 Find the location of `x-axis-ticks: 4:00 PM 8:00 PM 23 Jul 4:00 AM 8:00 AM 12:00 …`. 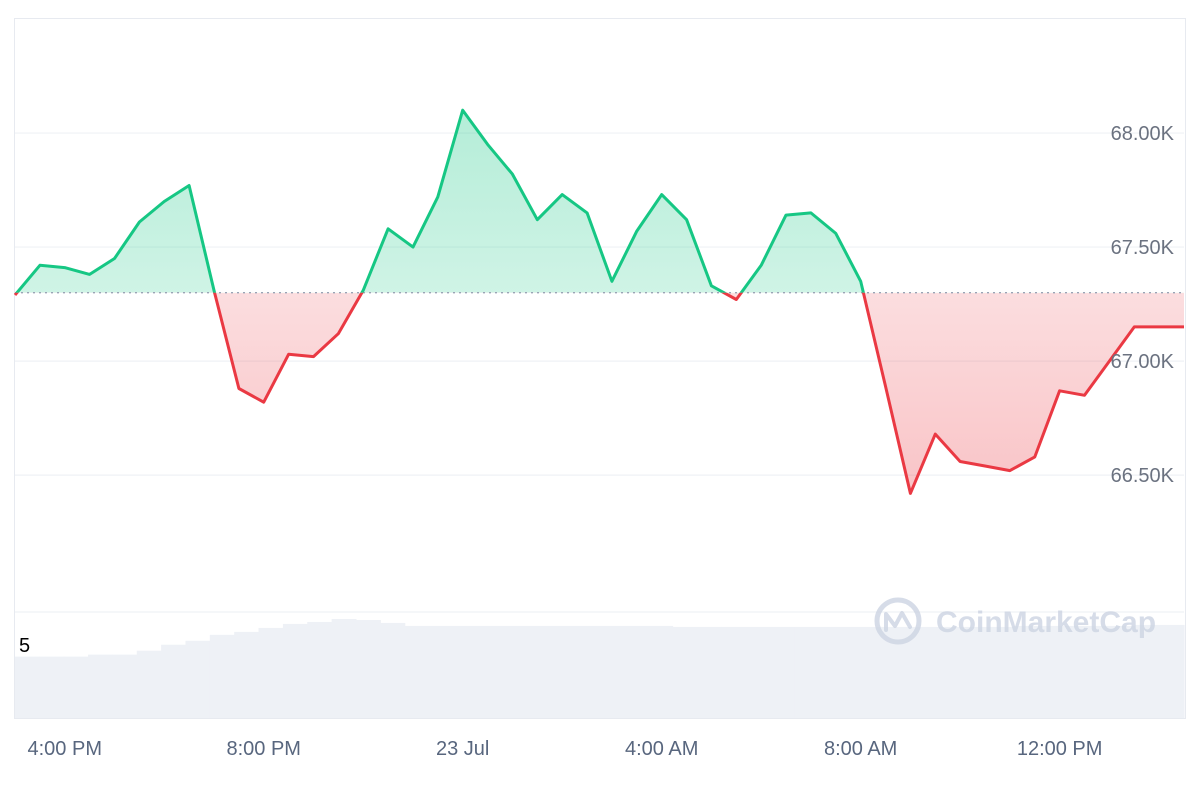

x-axis-ticks: 4:00 PM 8:00 PM 23 Jul 4:00 AM 8:00 AM 12:00 … is located at coordinates (565, 749).